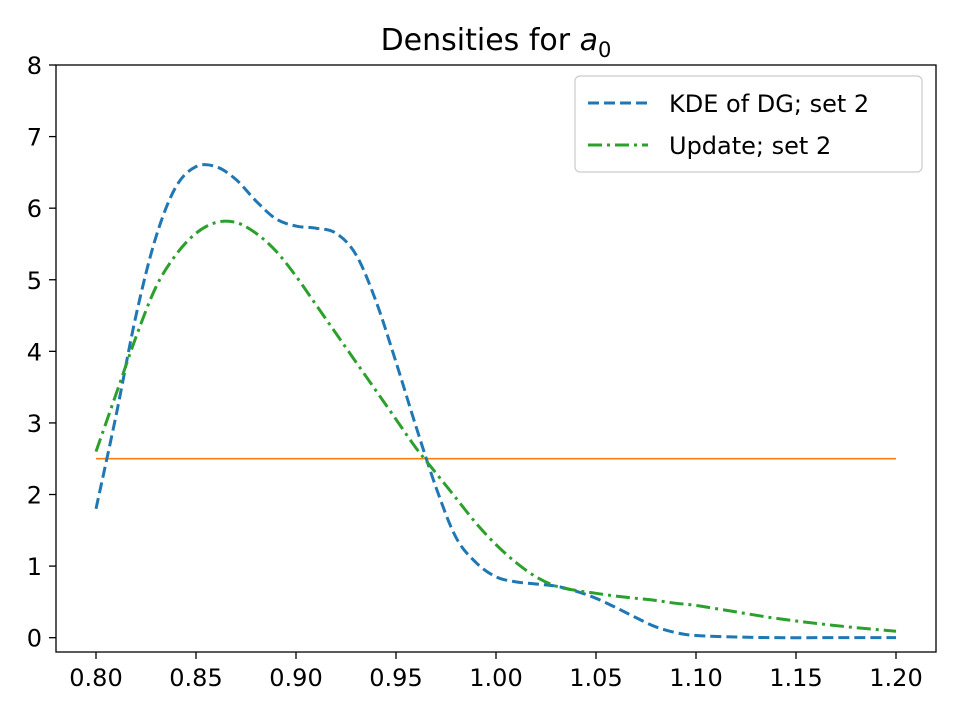  I want to click on x-tick-label: 1.00, so click(495, 678).